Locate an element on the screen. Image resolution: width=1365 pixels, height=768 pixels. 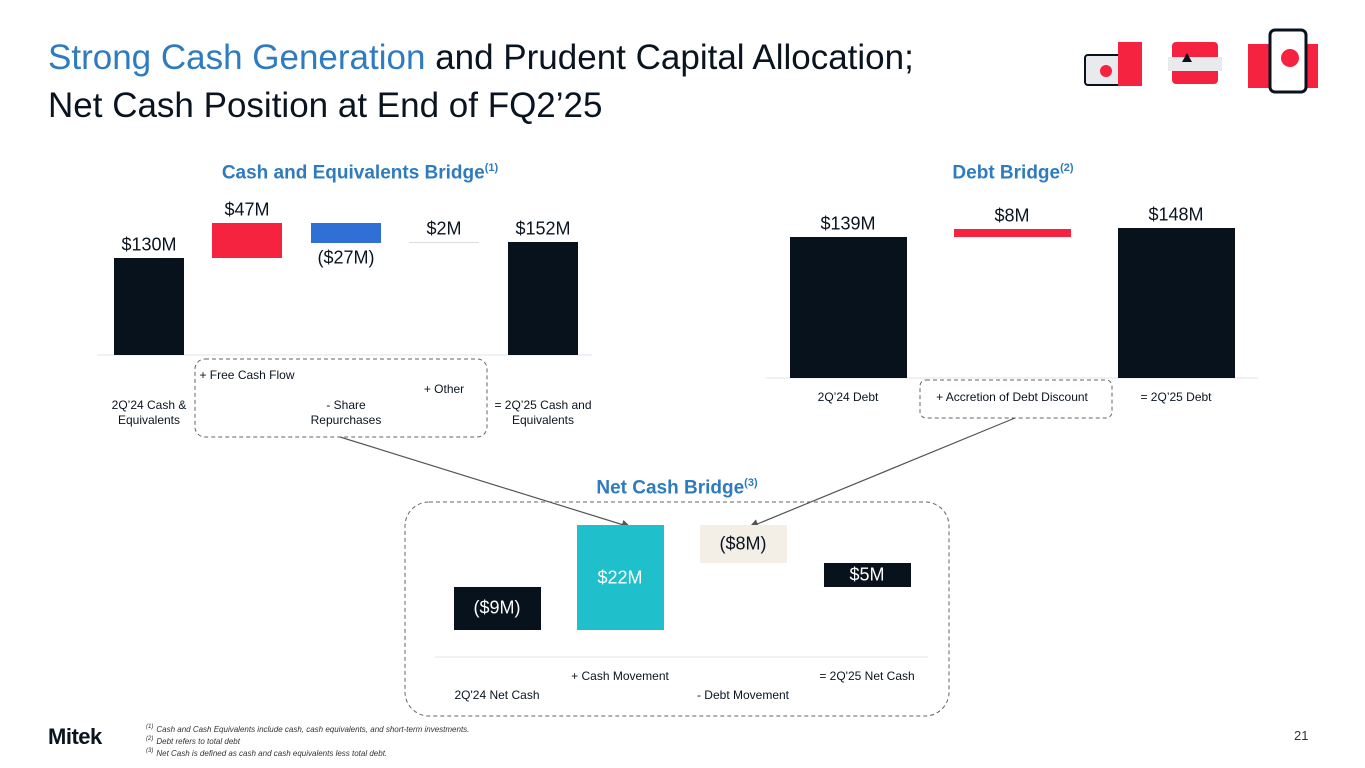
chart-title: Net Cash Bridge(3) is located at coordinates (676, 488).